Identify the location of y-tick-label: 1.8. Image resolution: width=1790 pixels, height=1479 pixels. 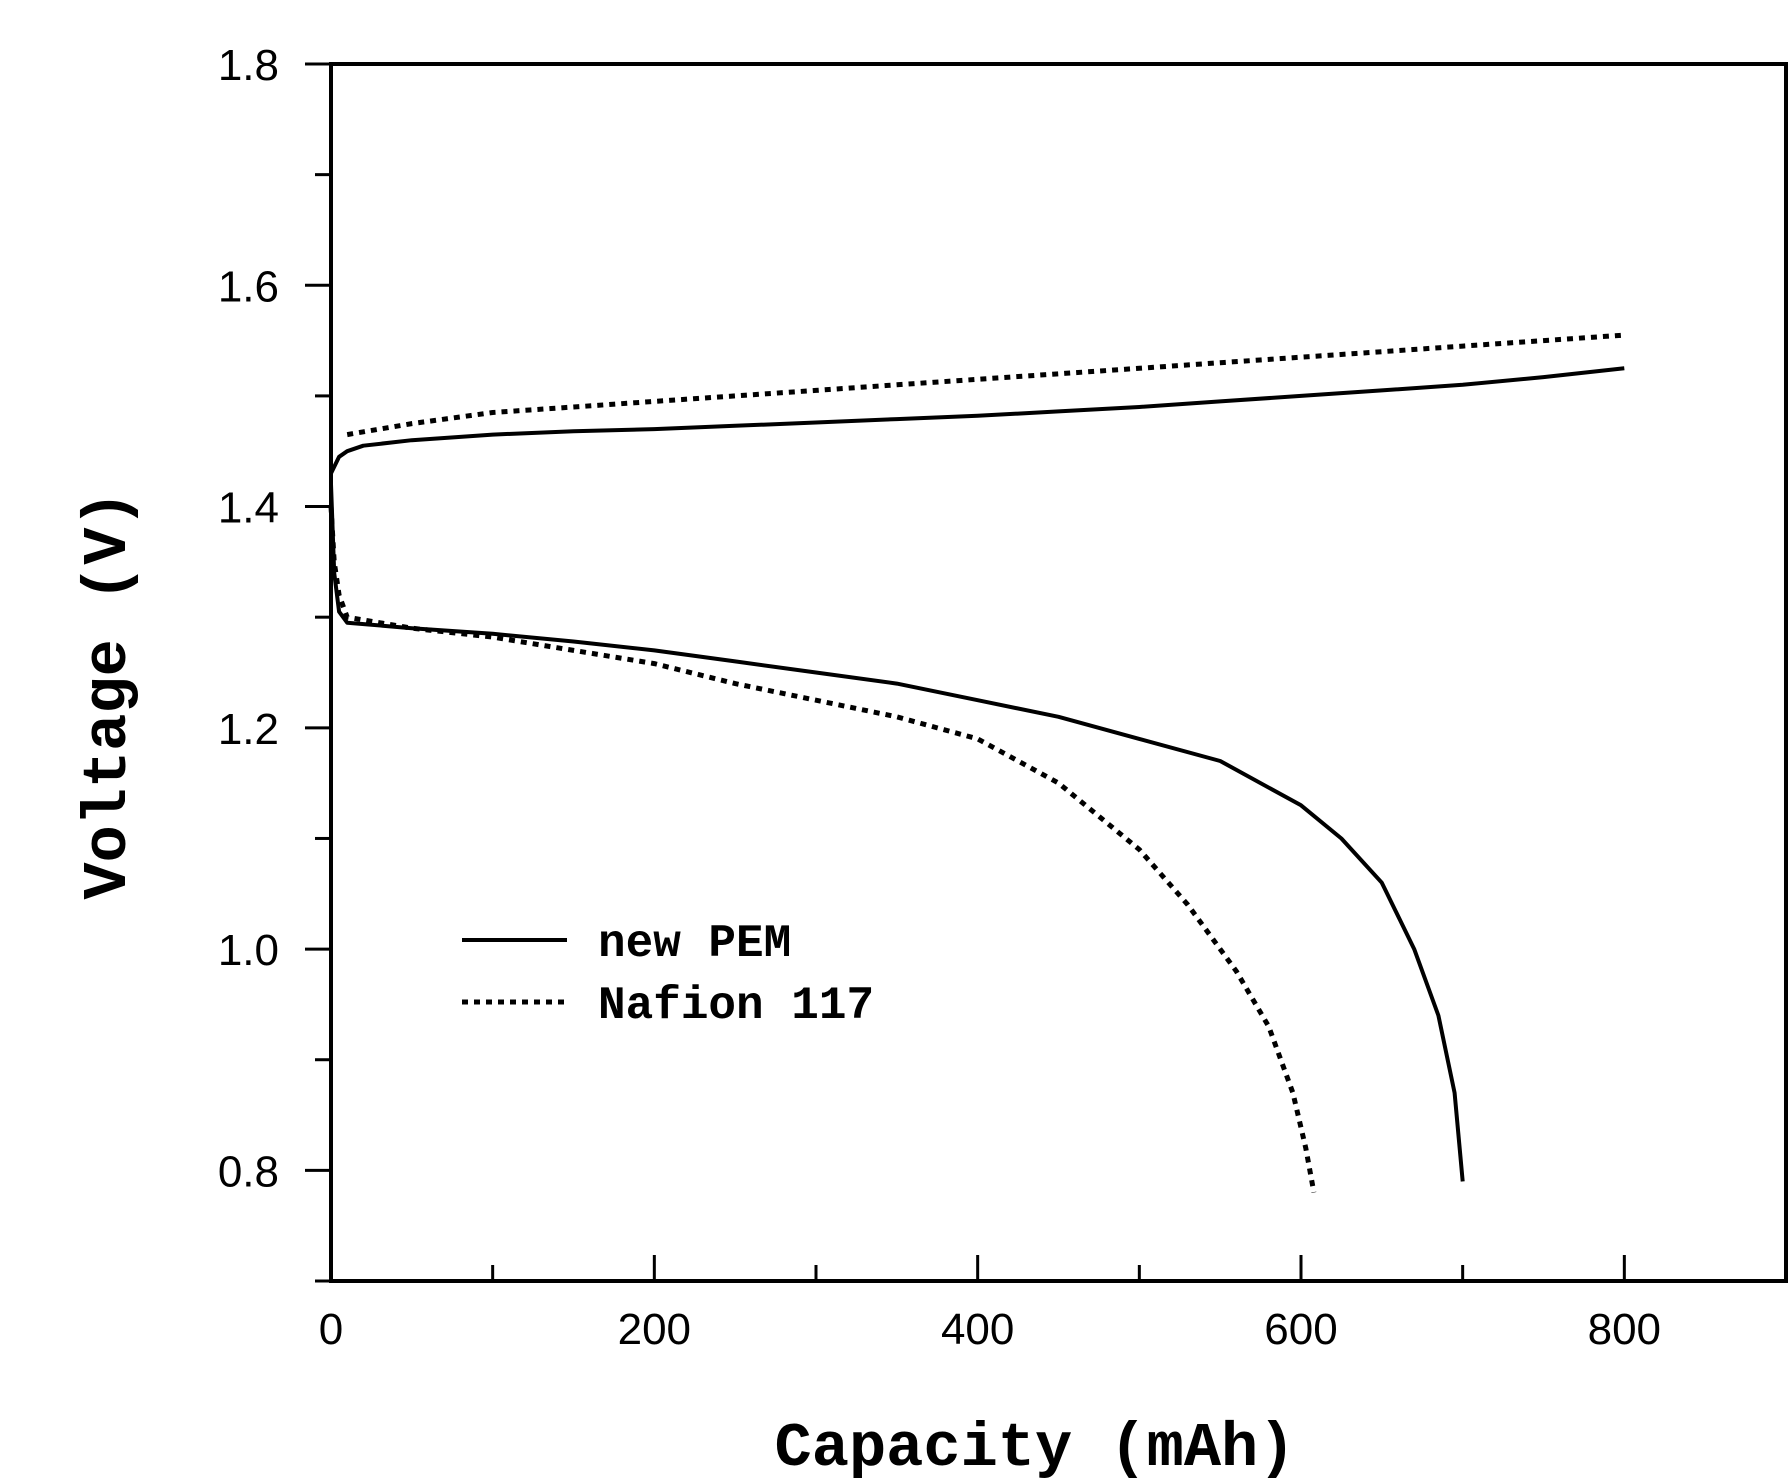
(248, 65).